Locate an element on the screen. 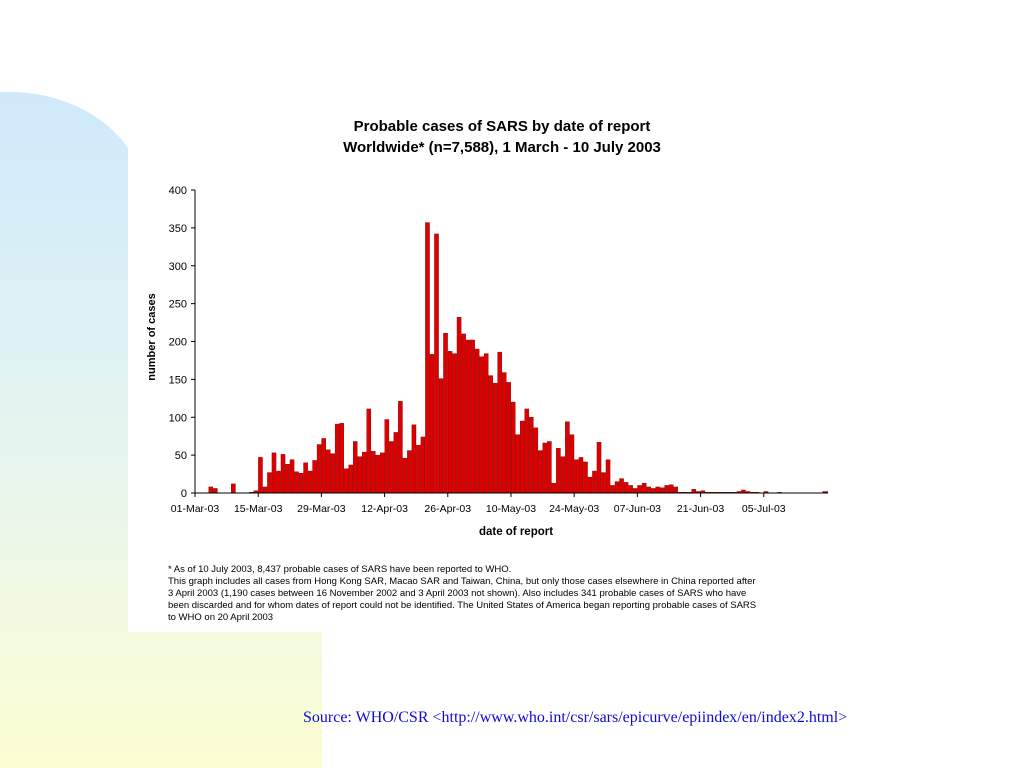 Image resolution: width=1024 pixels, height=768 pixels. x-tick-label: 01-Mar-03 is located at coordinates (195, 509).